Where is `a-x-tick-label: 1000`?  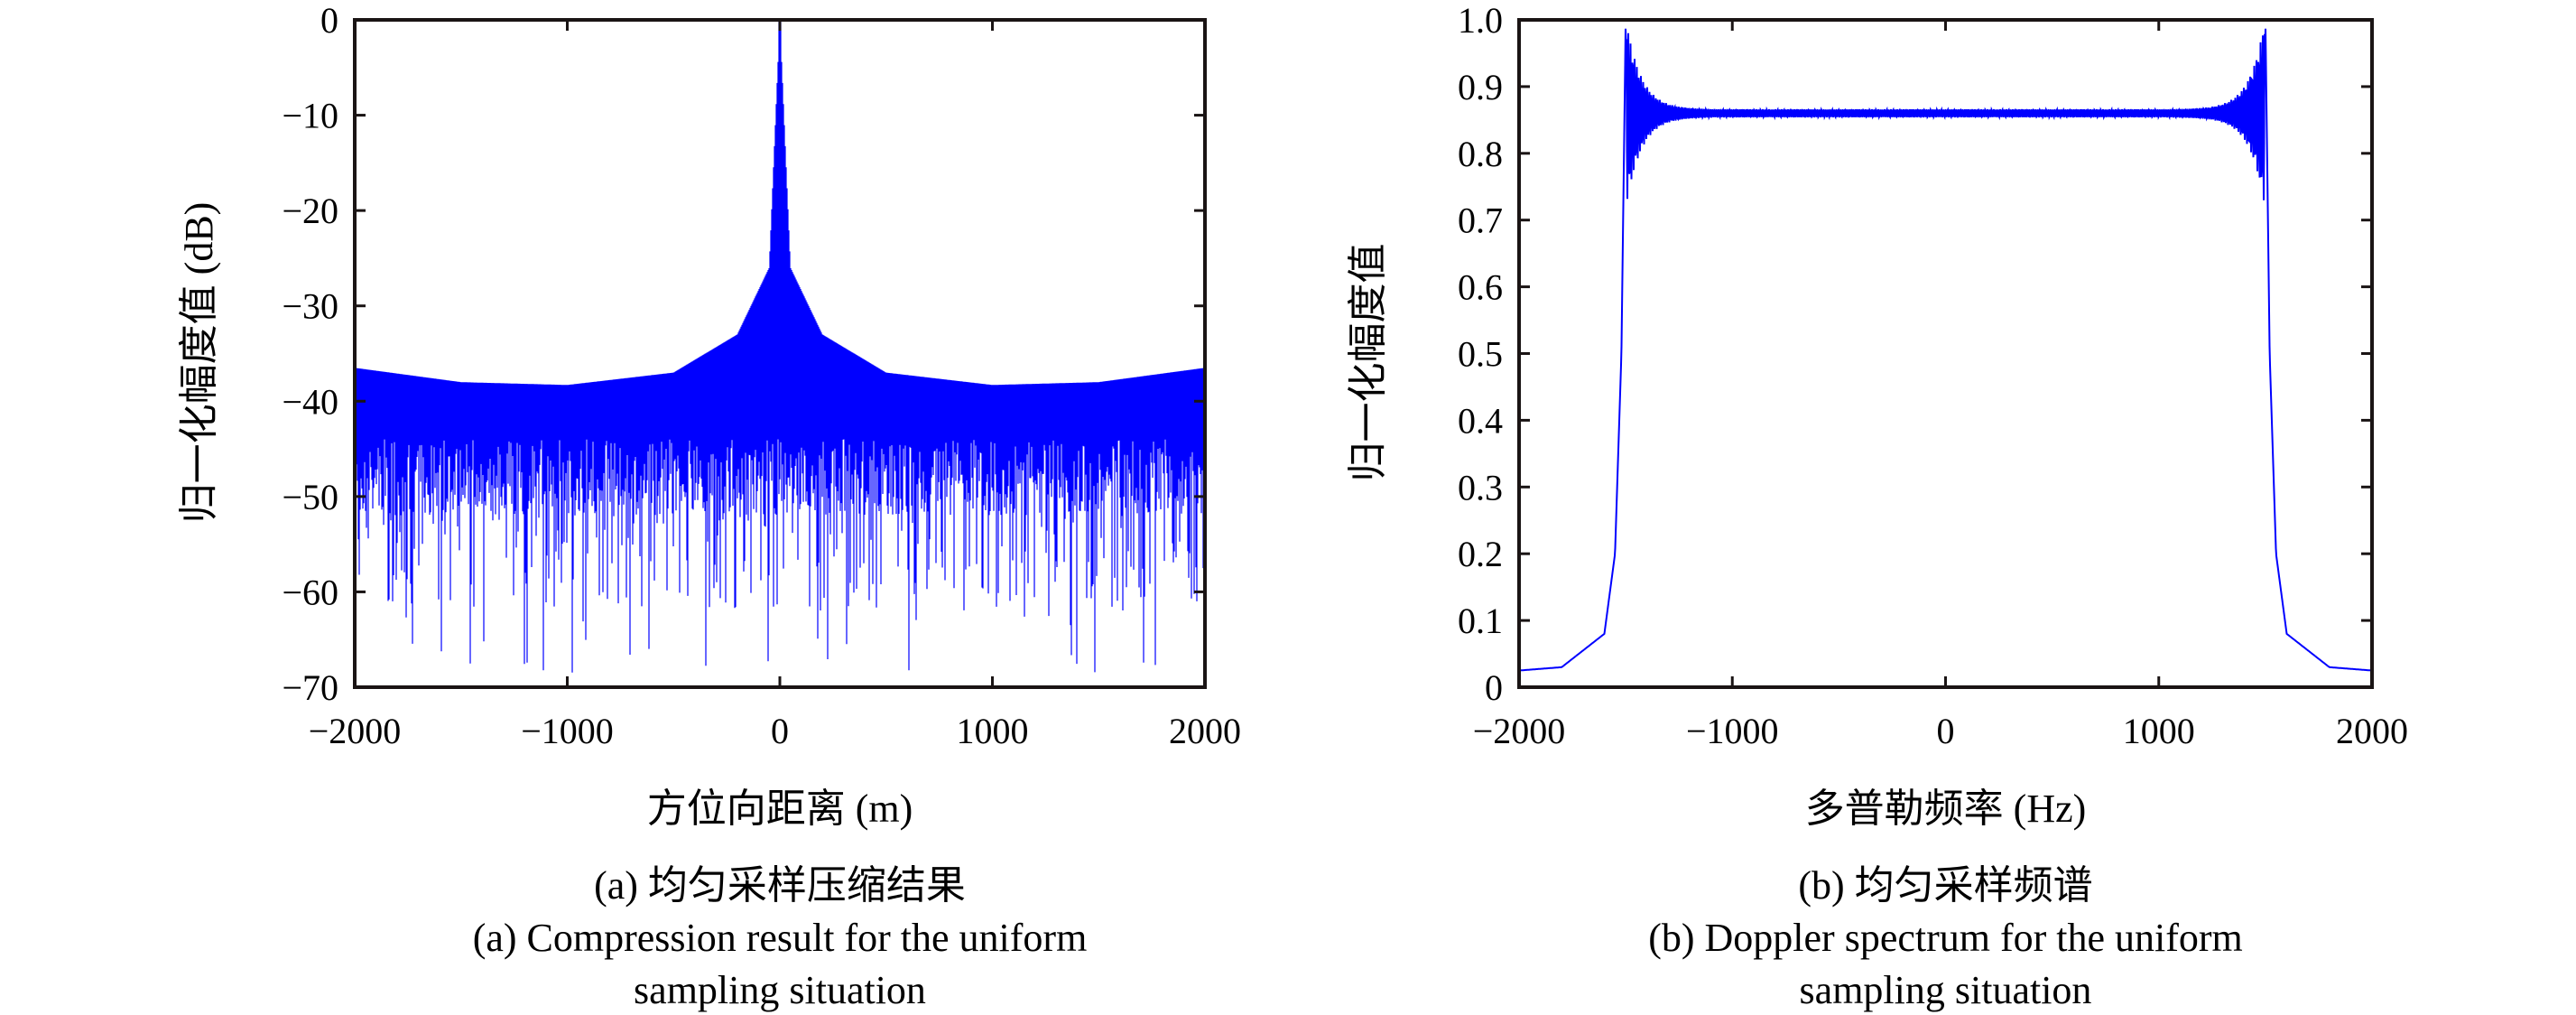 a-x-tick-label: 1000 is located at coordinates (993, 731).